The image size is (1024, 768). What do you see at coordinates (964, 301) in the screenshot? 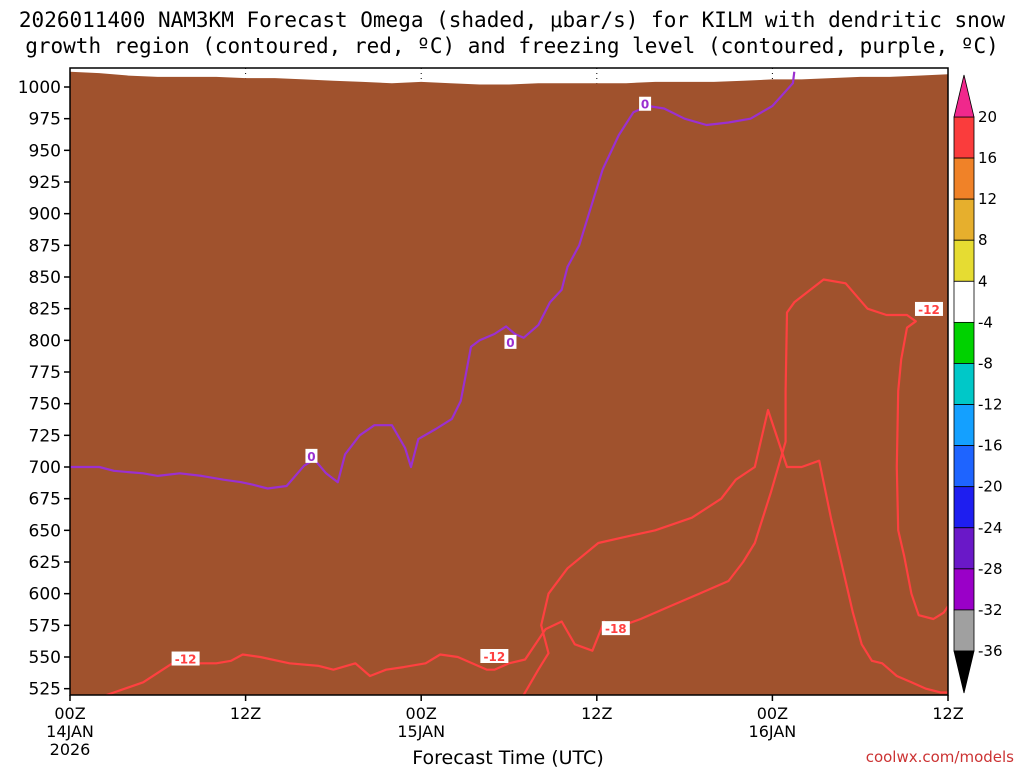
I see `colorbar-bin--4-to-4` at bounding box center [964, 301].